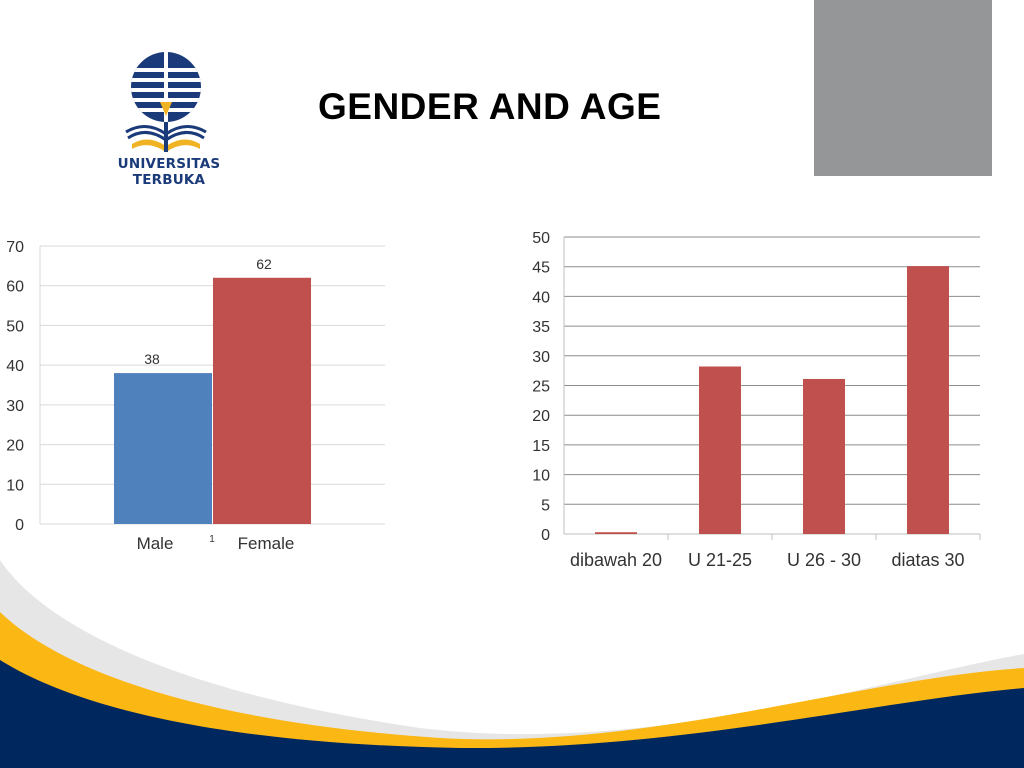 This screenshot has height=768, width=1024. I want to click on age-y-tick-label: 30, so click(541, 357).